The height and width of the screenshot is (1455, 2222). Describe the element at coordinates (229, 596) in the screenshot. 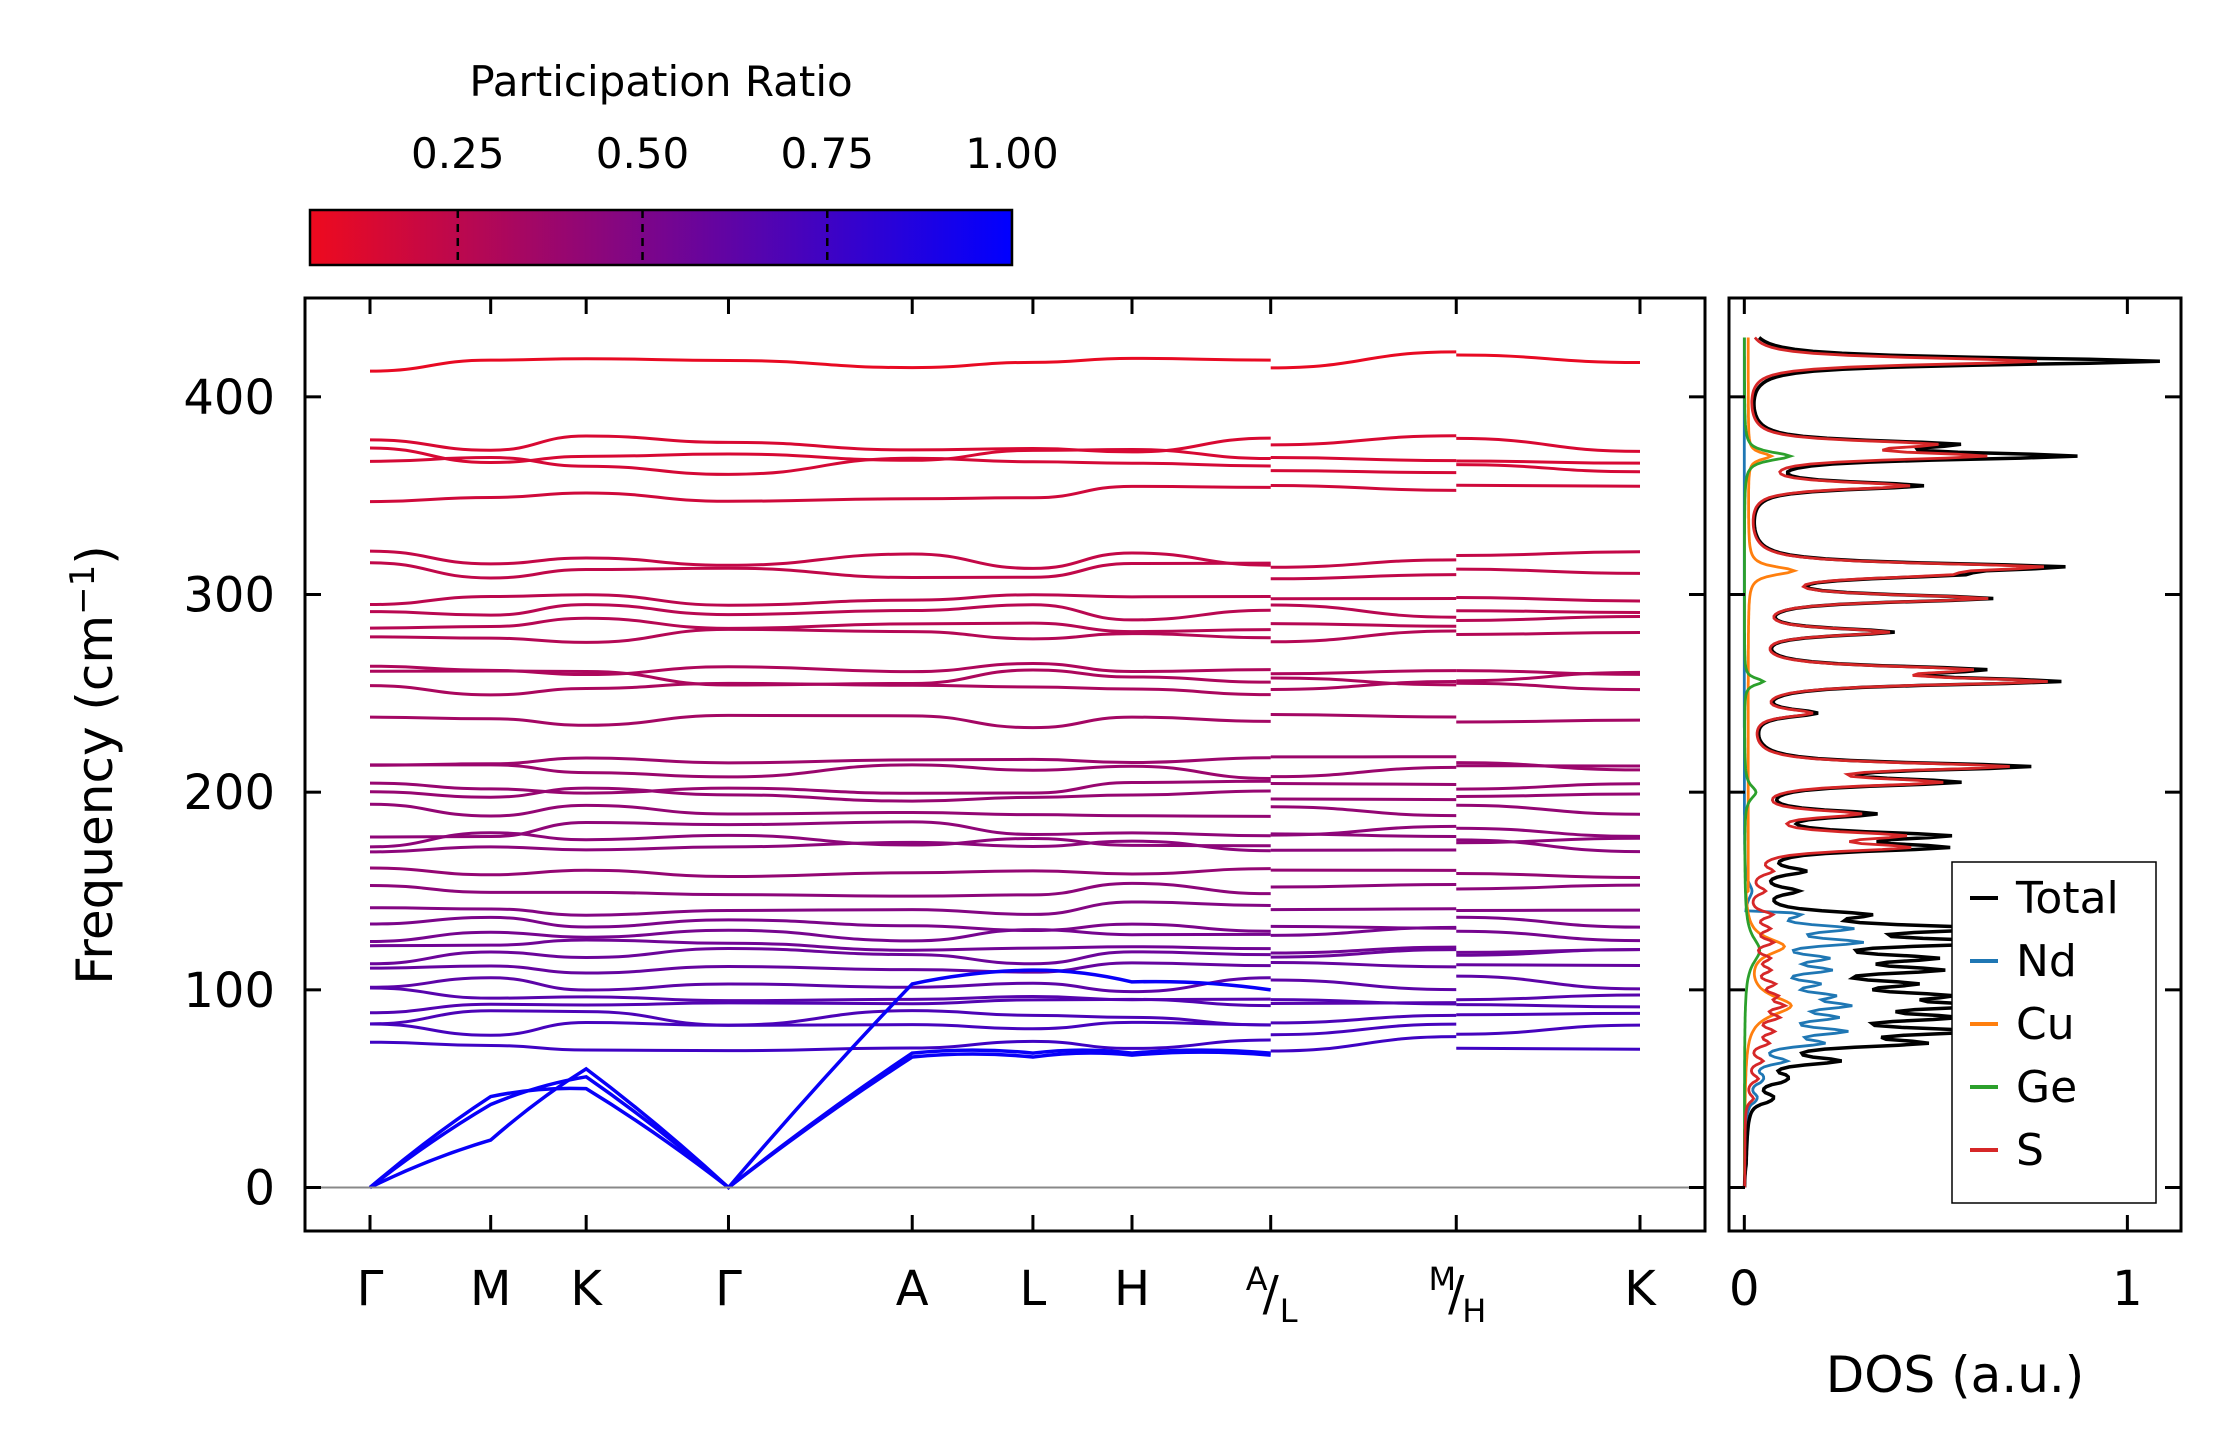

I see `y-tick-label: 300` at that location.